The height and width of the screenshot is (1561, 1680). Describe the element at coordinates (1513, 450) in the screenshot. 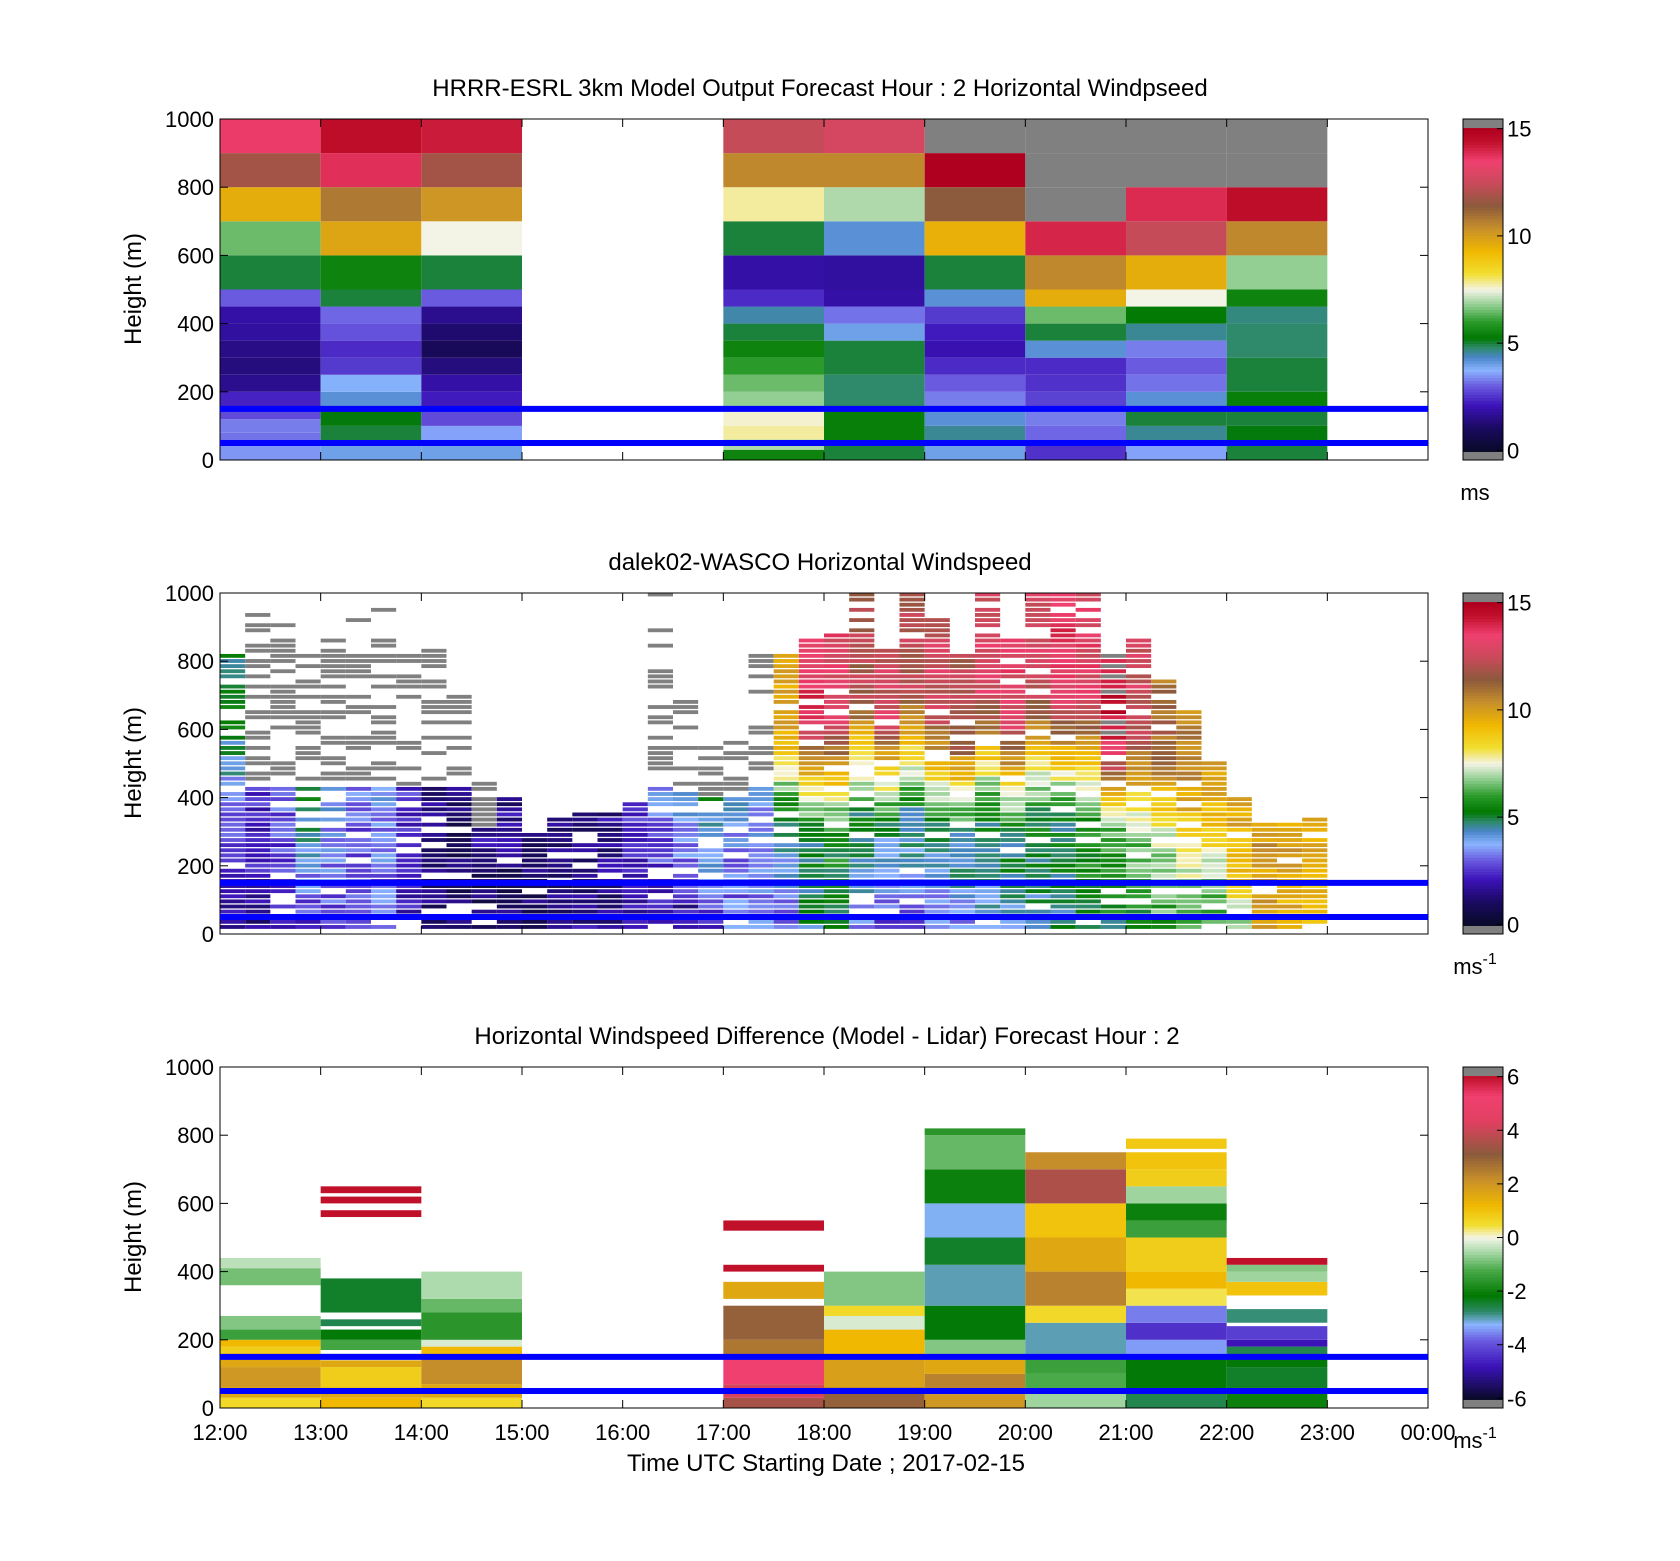

I see `colorbar-tick-label: 0` at that location.